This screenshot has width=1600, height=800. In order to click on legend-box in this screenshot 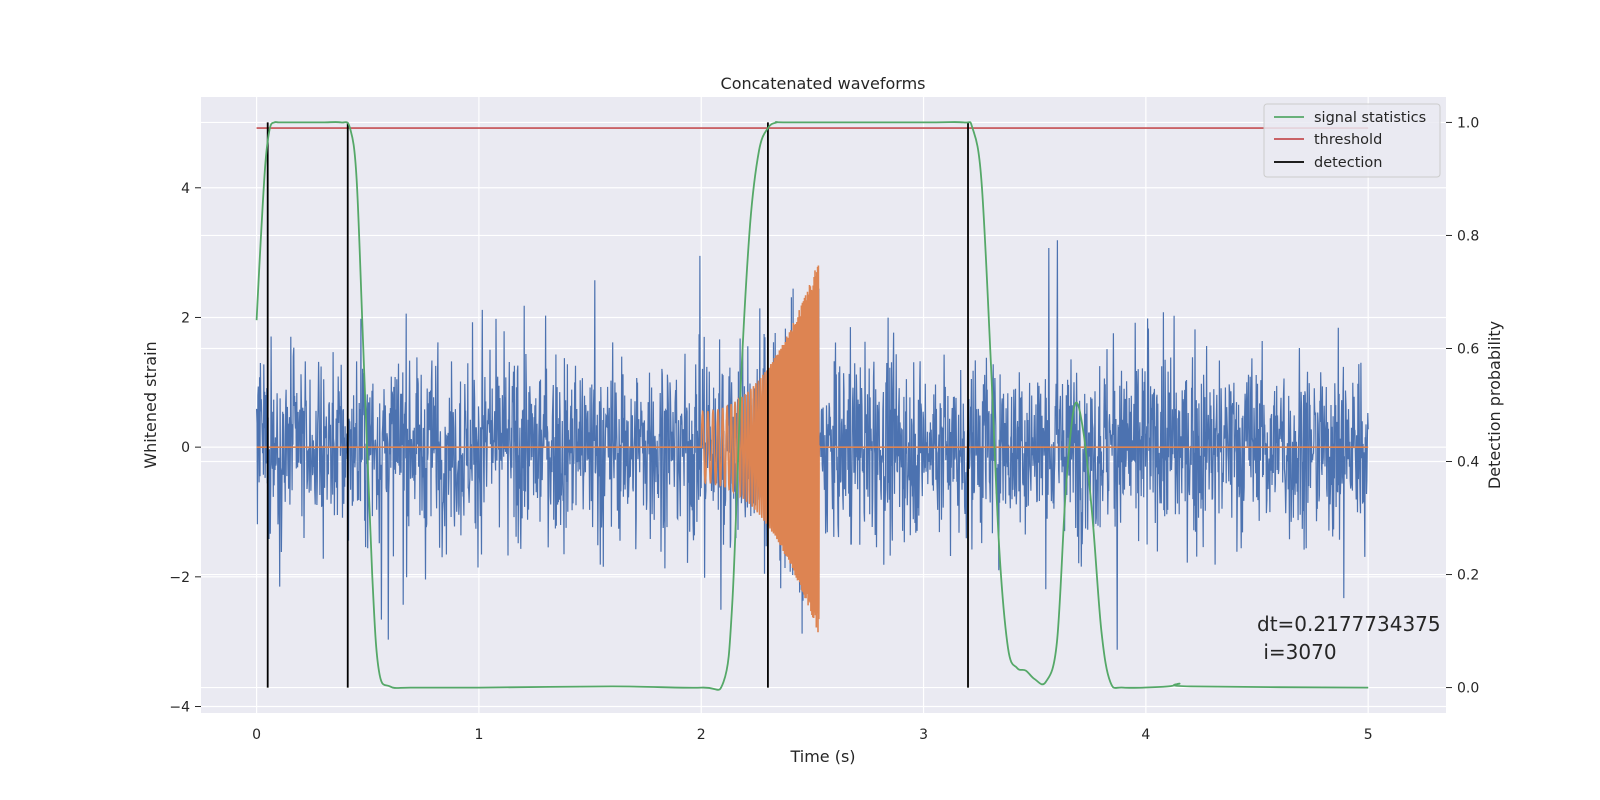, I will do `click(1352, 140)`.